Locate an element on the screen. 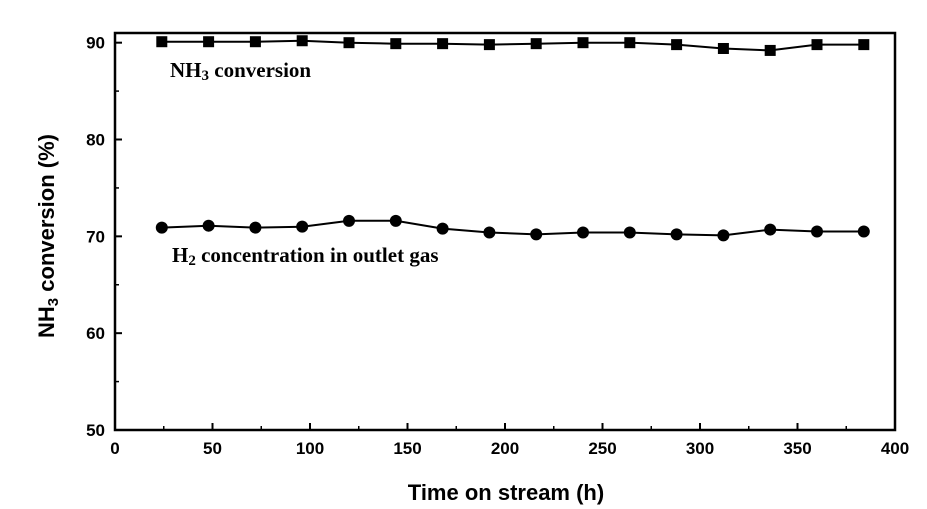 Image resolution: width=927 pixels, height=509 pixels. series-line-square is located at coordinates (512, 45).